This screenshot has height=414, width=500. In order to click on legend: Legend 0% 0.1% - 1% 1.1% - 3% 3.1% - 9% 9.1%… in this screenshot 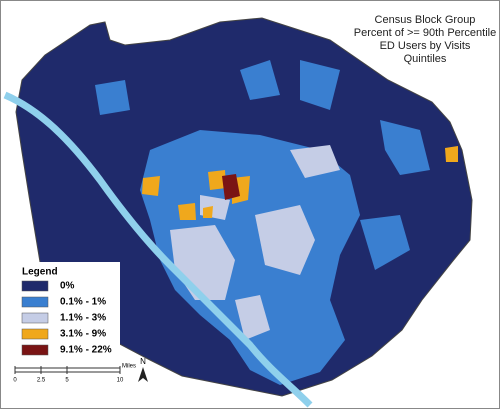, I will do `click(66, 311)`.